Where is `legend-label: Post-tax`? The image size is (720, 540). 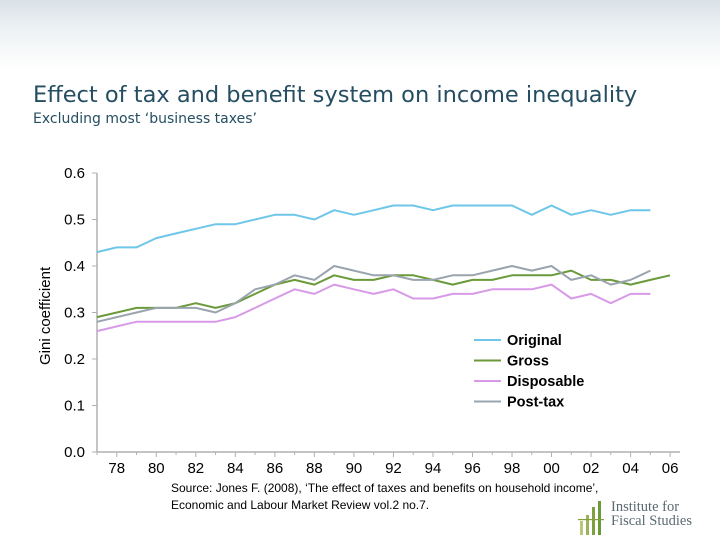
legend-label: Post-tax is located at coordinates (535, 403).